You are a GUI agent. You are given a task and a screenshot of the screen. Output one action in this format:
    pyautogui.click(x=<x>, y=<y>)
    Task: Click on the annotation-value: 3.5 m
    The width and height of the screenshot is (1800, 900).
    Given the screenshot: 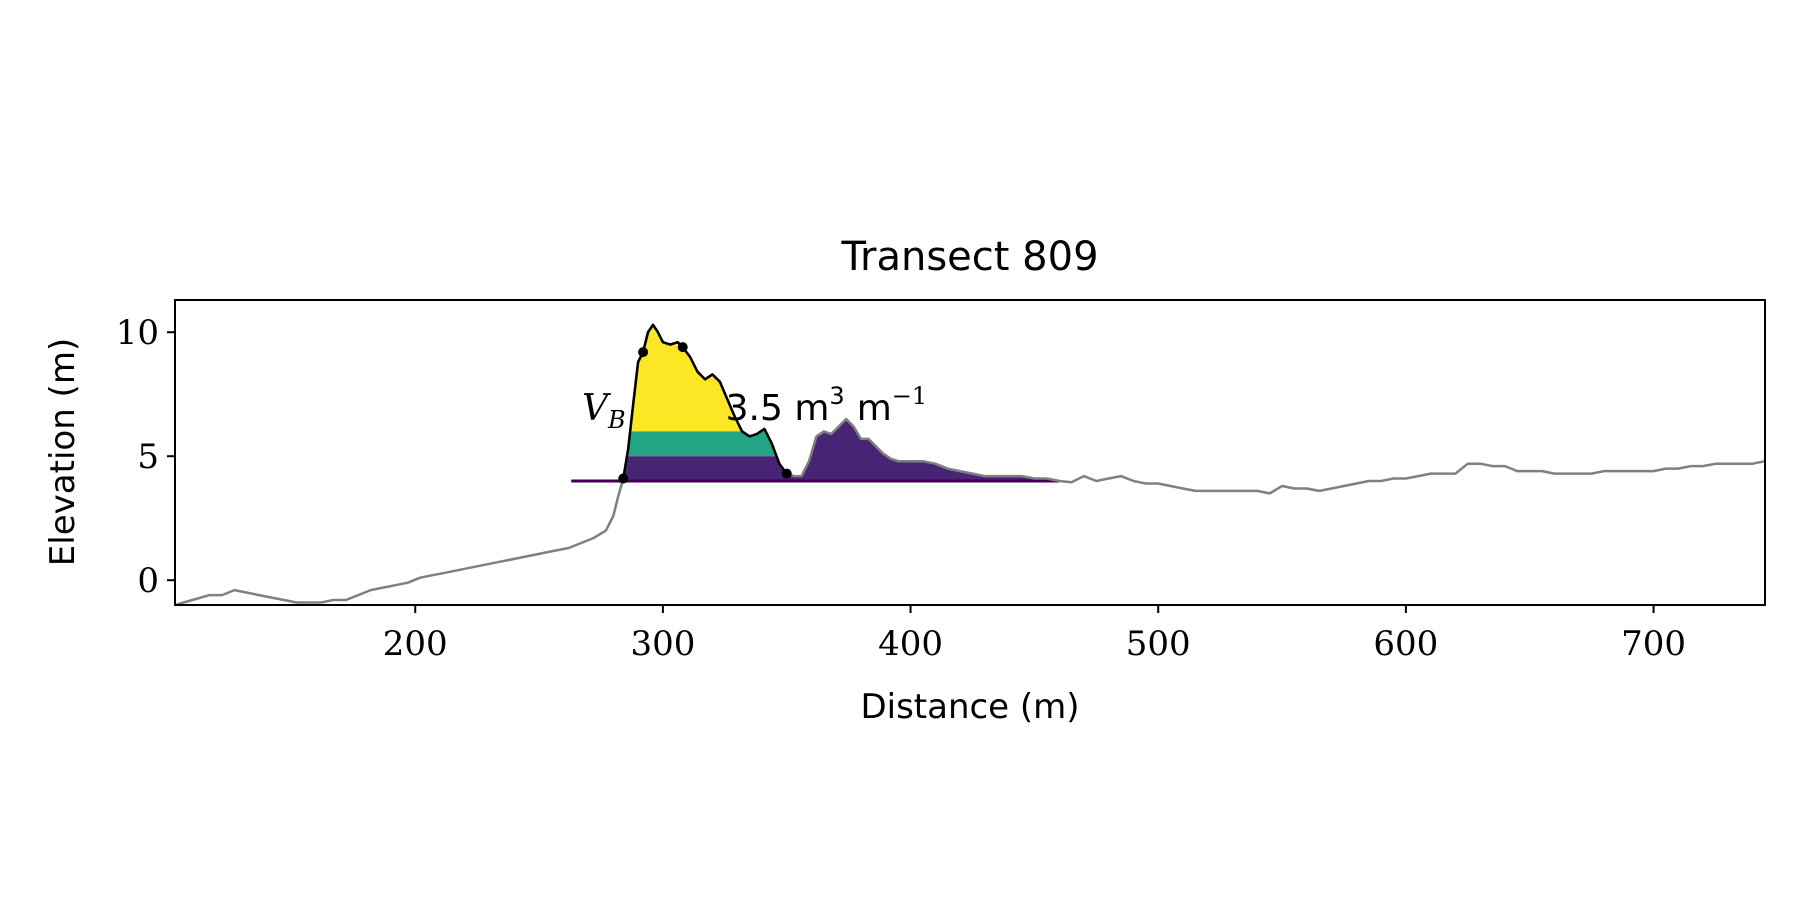 What is the action you would take?
    pyautogui.click(x=778, y=408)
    